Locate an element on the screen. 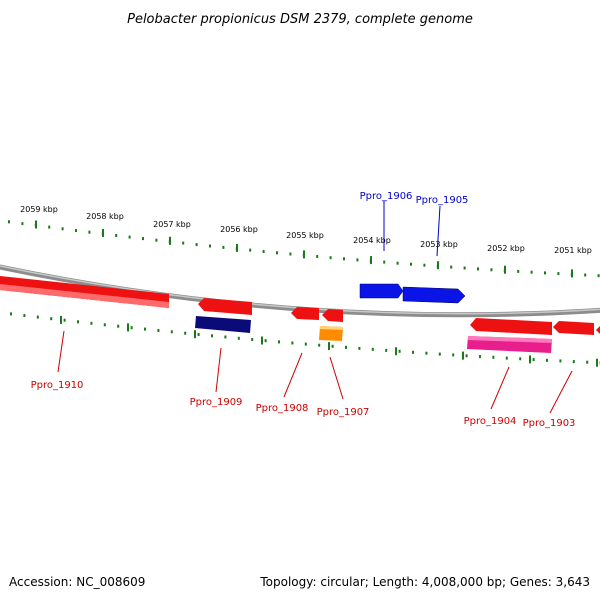 The height and width of the screenshot is (600, 600). gene-label-ppro-1908: Ppro_1908 is located at coordinates (282, 408).